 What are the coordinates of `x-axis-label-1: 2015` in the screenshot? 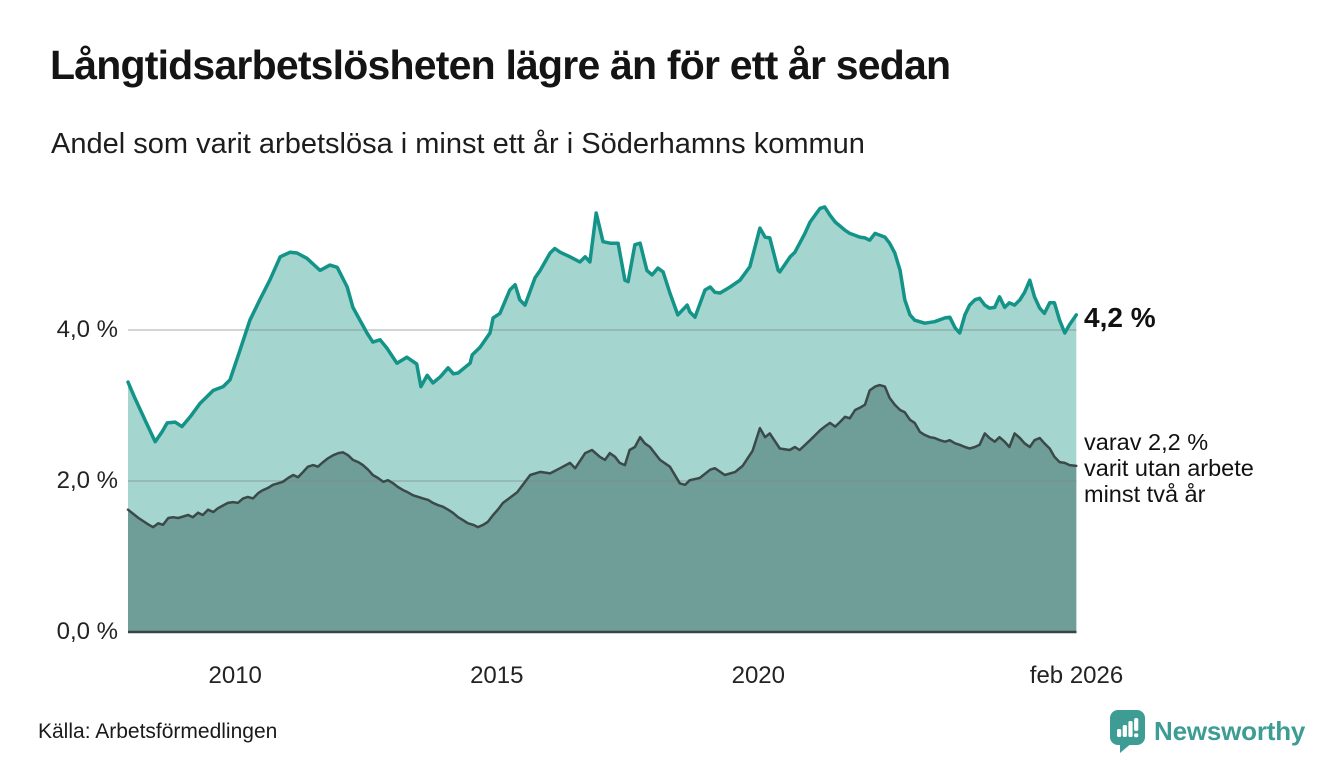 It's located at (497, 675).